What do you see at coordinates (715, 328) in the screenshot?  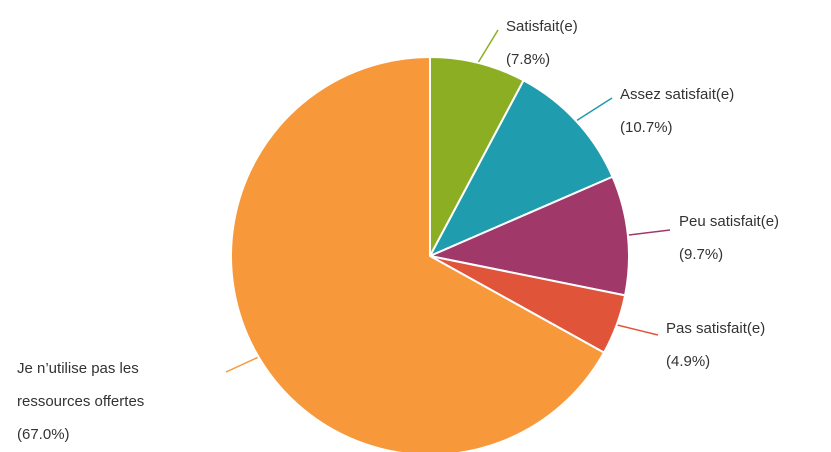 I see `label-pas-satisfait: Pas satisfait(e)` at bounding box center [715, 328].